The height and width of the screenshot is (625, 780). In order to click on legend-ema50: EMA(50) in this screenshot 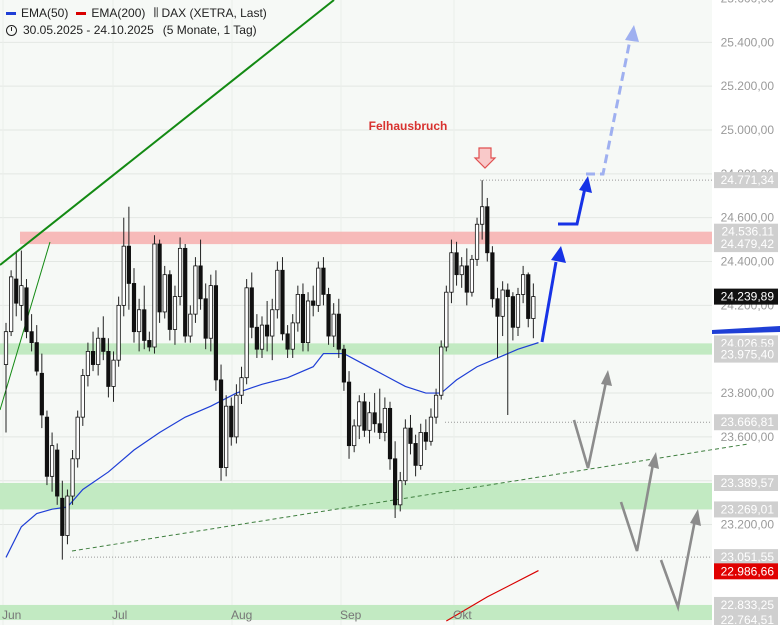, I will do `click(37, 13)`.